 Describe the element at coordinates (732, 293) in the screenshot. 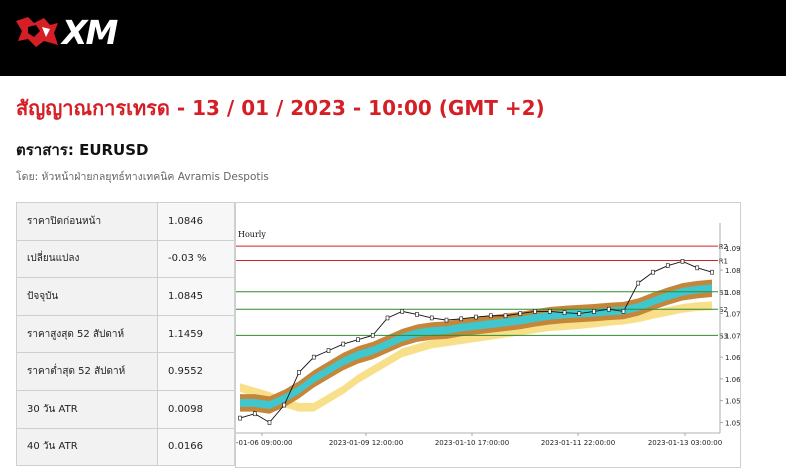

I see `y-tick-label: 1.0800` at that location.